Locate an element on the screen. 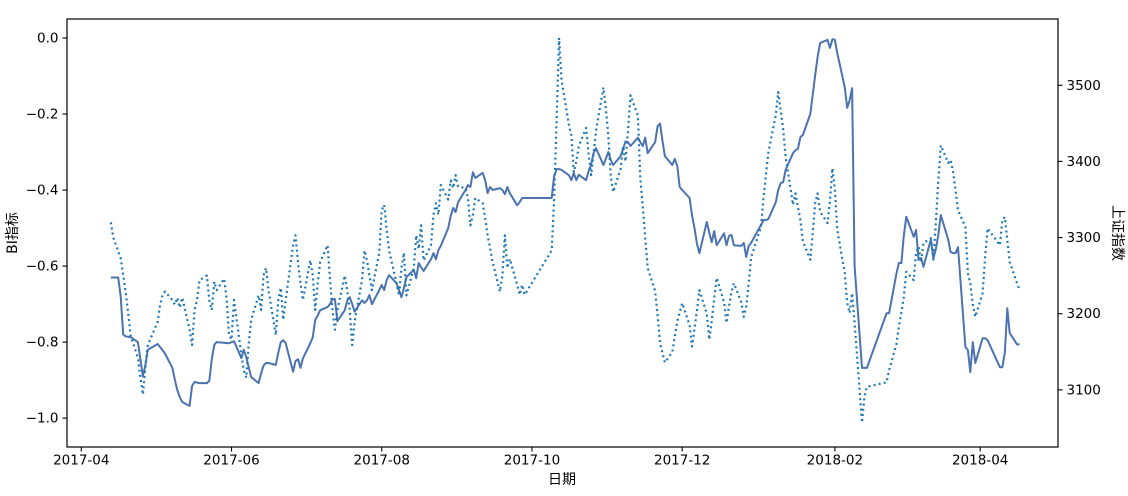  x-axis-label: 日期 is located at coordinates (562, 480).